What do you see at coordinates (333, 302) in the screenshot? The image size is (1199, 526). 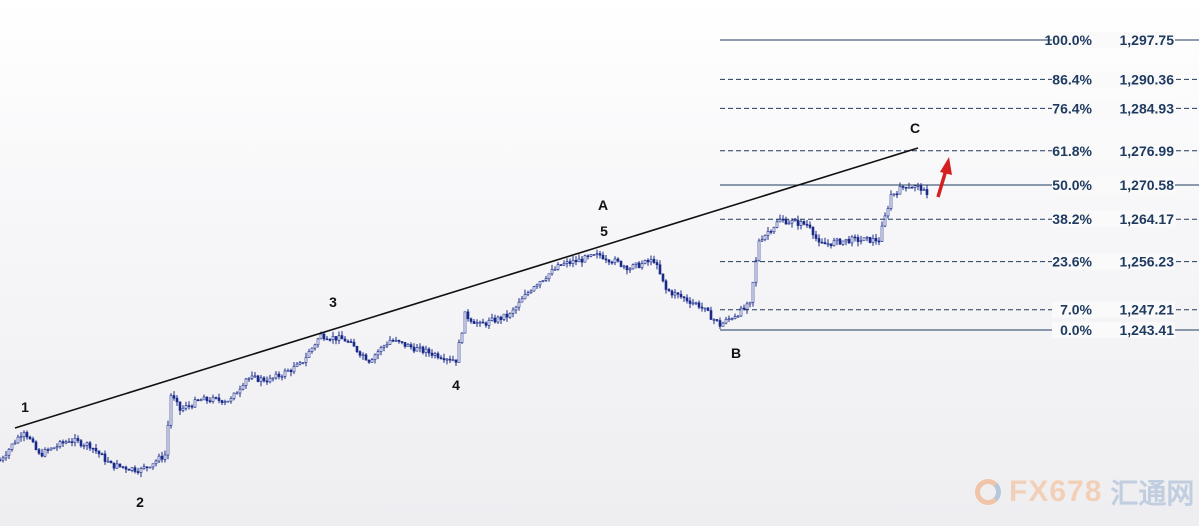 I see `wave-label-3: 3` at bounding box center [333, 302].